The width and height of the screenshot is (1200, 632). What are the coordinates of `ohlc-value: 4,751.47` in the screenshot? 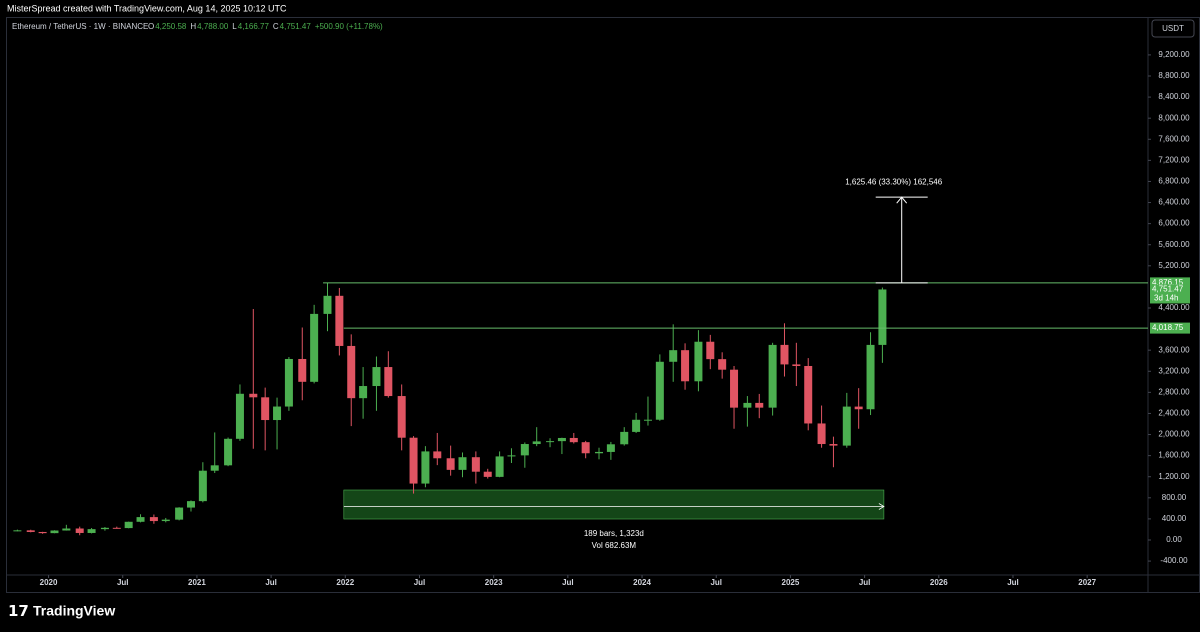 It's located at (296, 26).